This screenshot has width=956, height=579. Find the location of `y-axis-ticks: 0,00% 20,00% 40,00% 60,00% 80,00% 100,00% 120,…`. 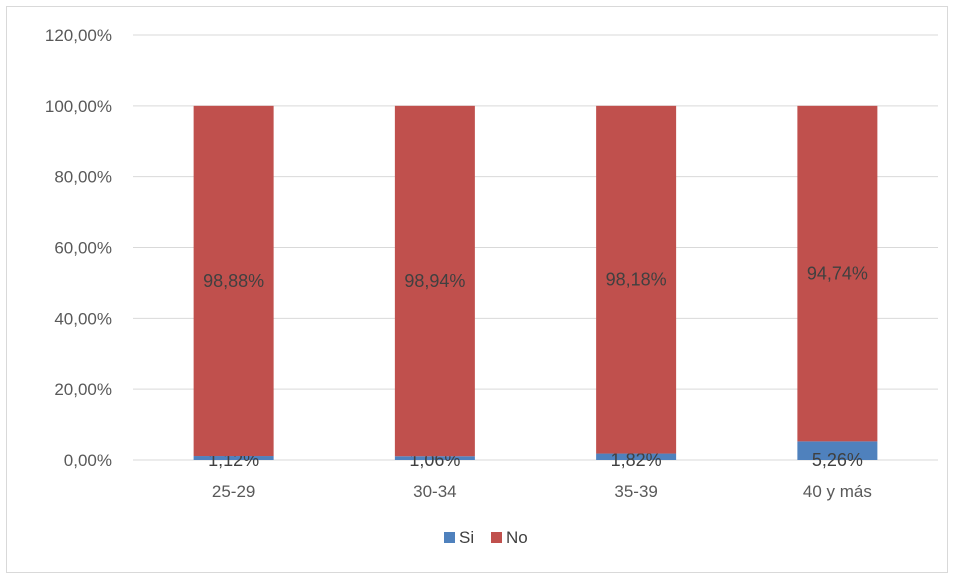

y-axis-ticks: 0,00% 20,00% 40,00% 60,00% 80,00% 100,00% 120,… is located at coordinates (78, 248).